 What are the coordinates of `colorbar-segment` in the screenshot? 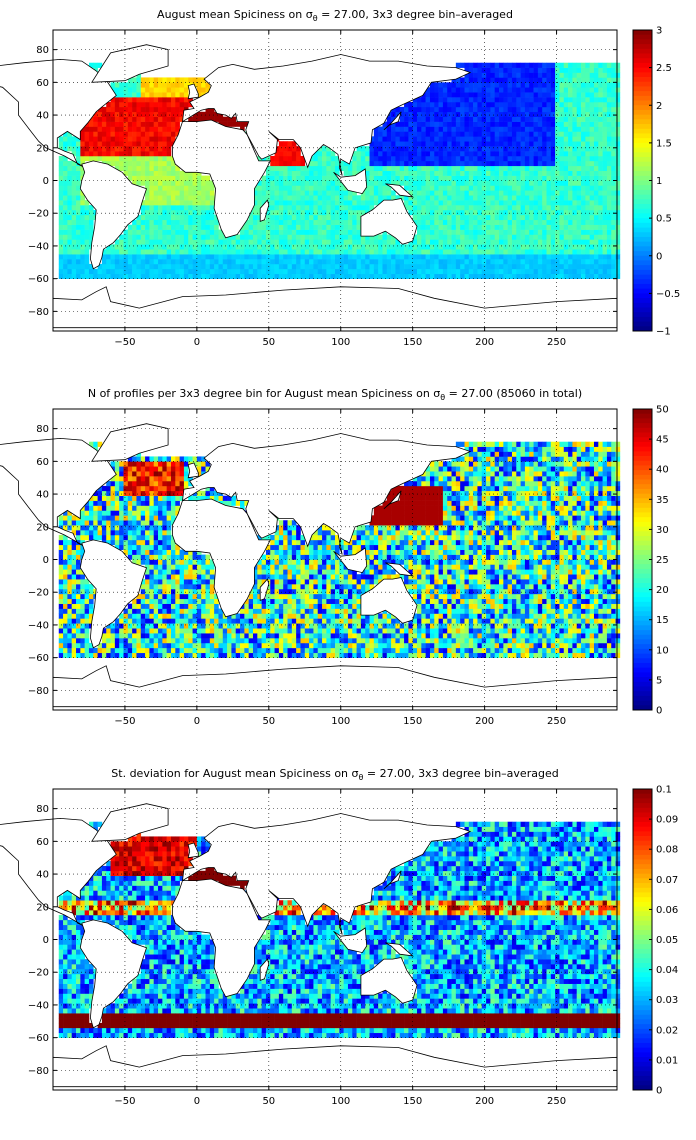 It's located at (642, 84).